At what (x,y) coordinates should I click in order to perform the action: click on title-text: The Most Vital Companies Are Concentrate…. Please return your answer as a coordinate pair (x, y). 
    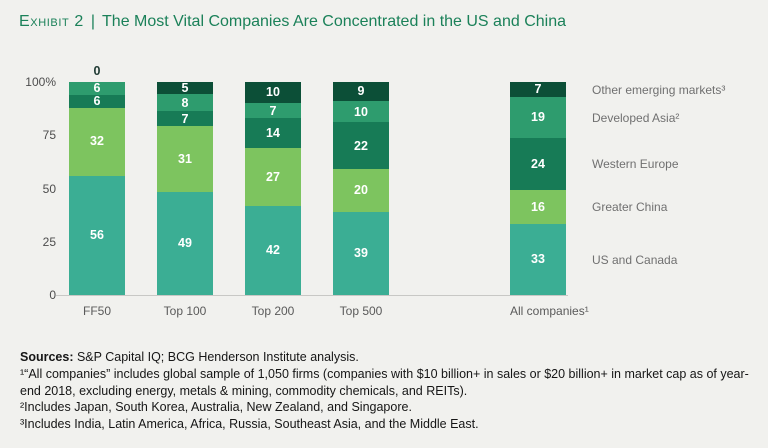
    Looking at the image, I should click on (334, 21).